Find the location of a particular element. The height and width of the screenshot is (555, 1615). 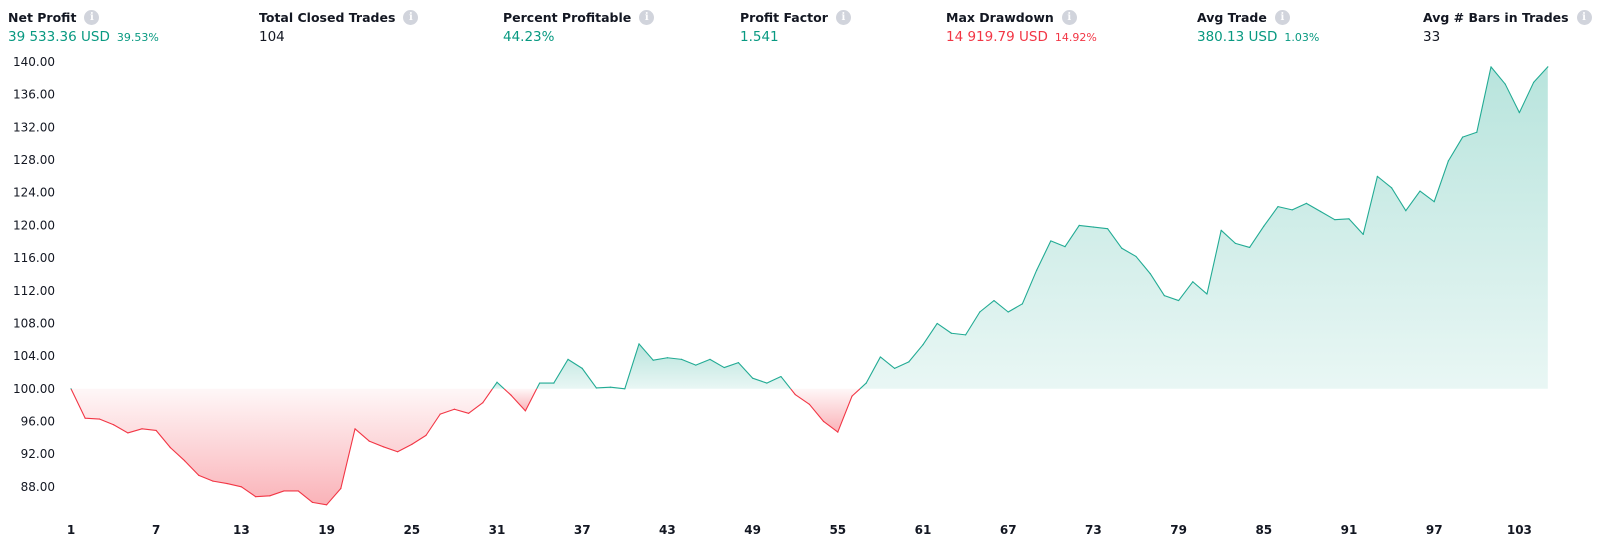

y-tick-label: 96.00 is located at coordinates (38, 421).